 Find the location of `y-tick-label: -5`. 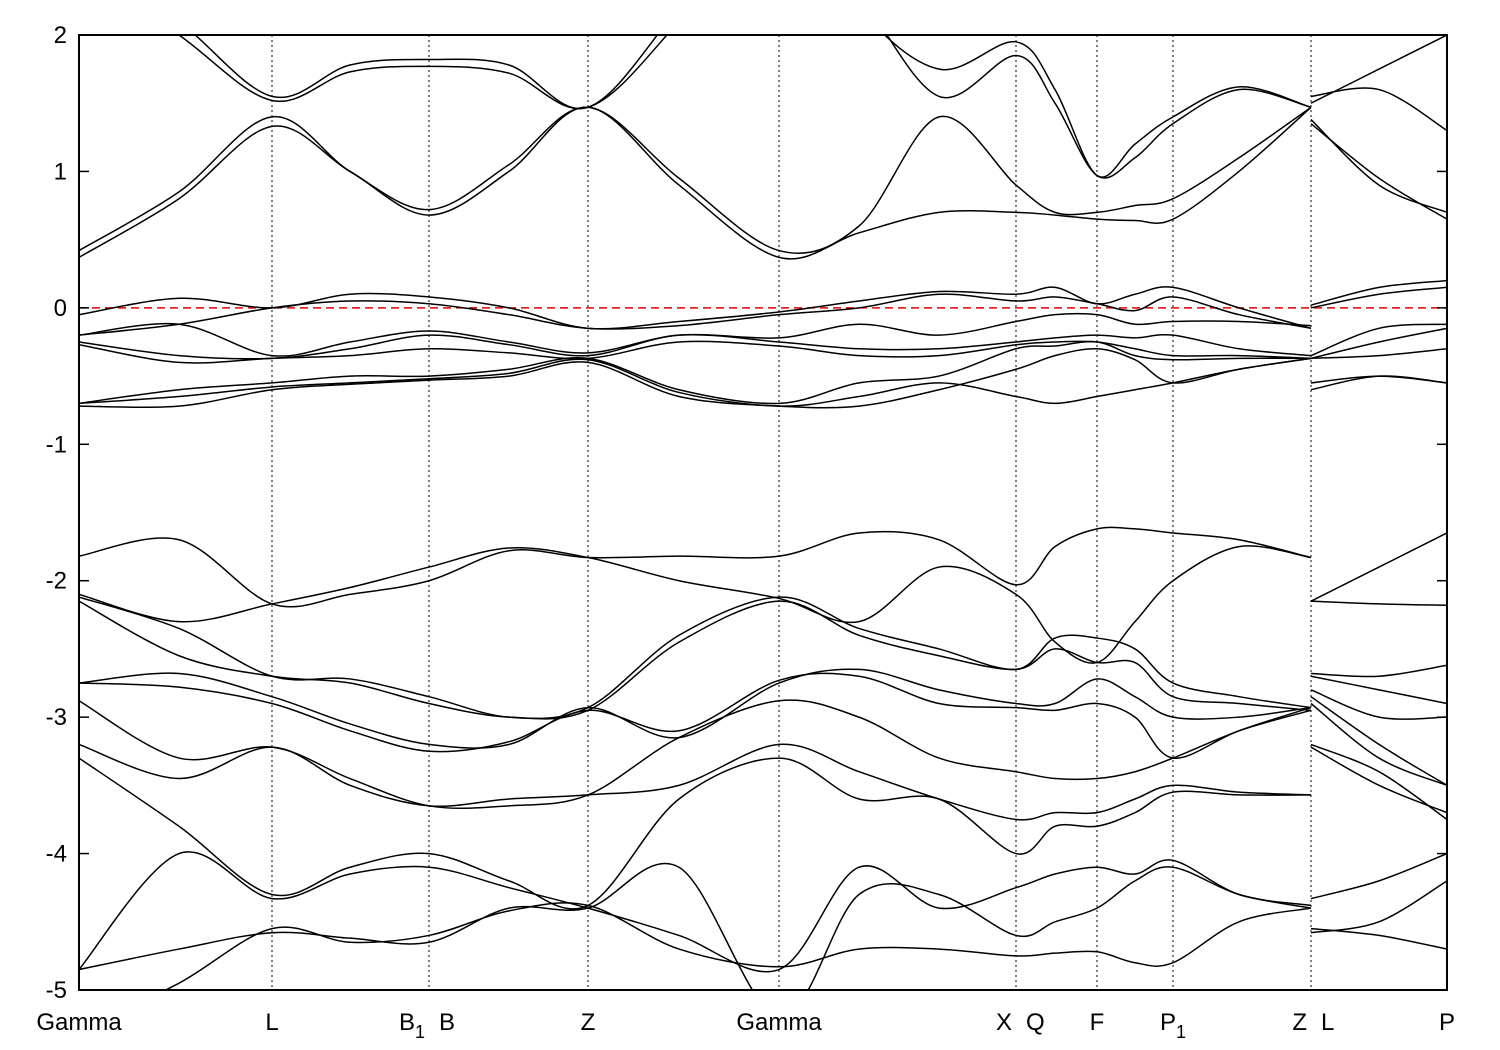

y-tick-label: -5 is located at coordinates (56, 990).